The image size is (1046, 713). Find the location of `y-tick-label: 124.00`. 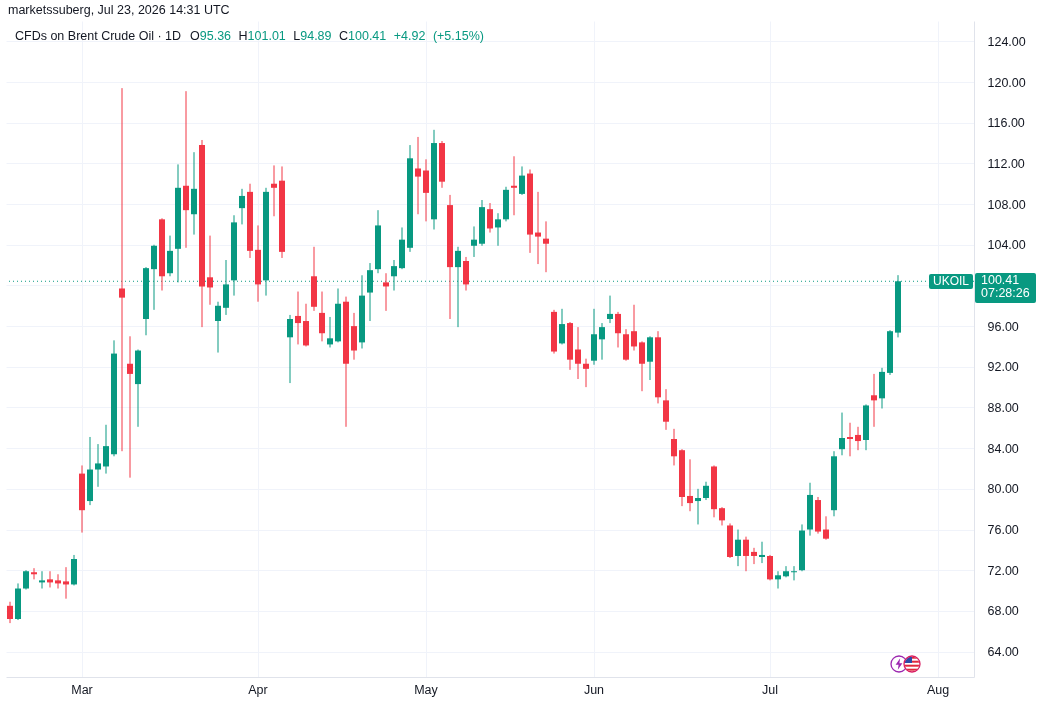

y-tick-label: 124.00 is located at coordinates (1006, 41).